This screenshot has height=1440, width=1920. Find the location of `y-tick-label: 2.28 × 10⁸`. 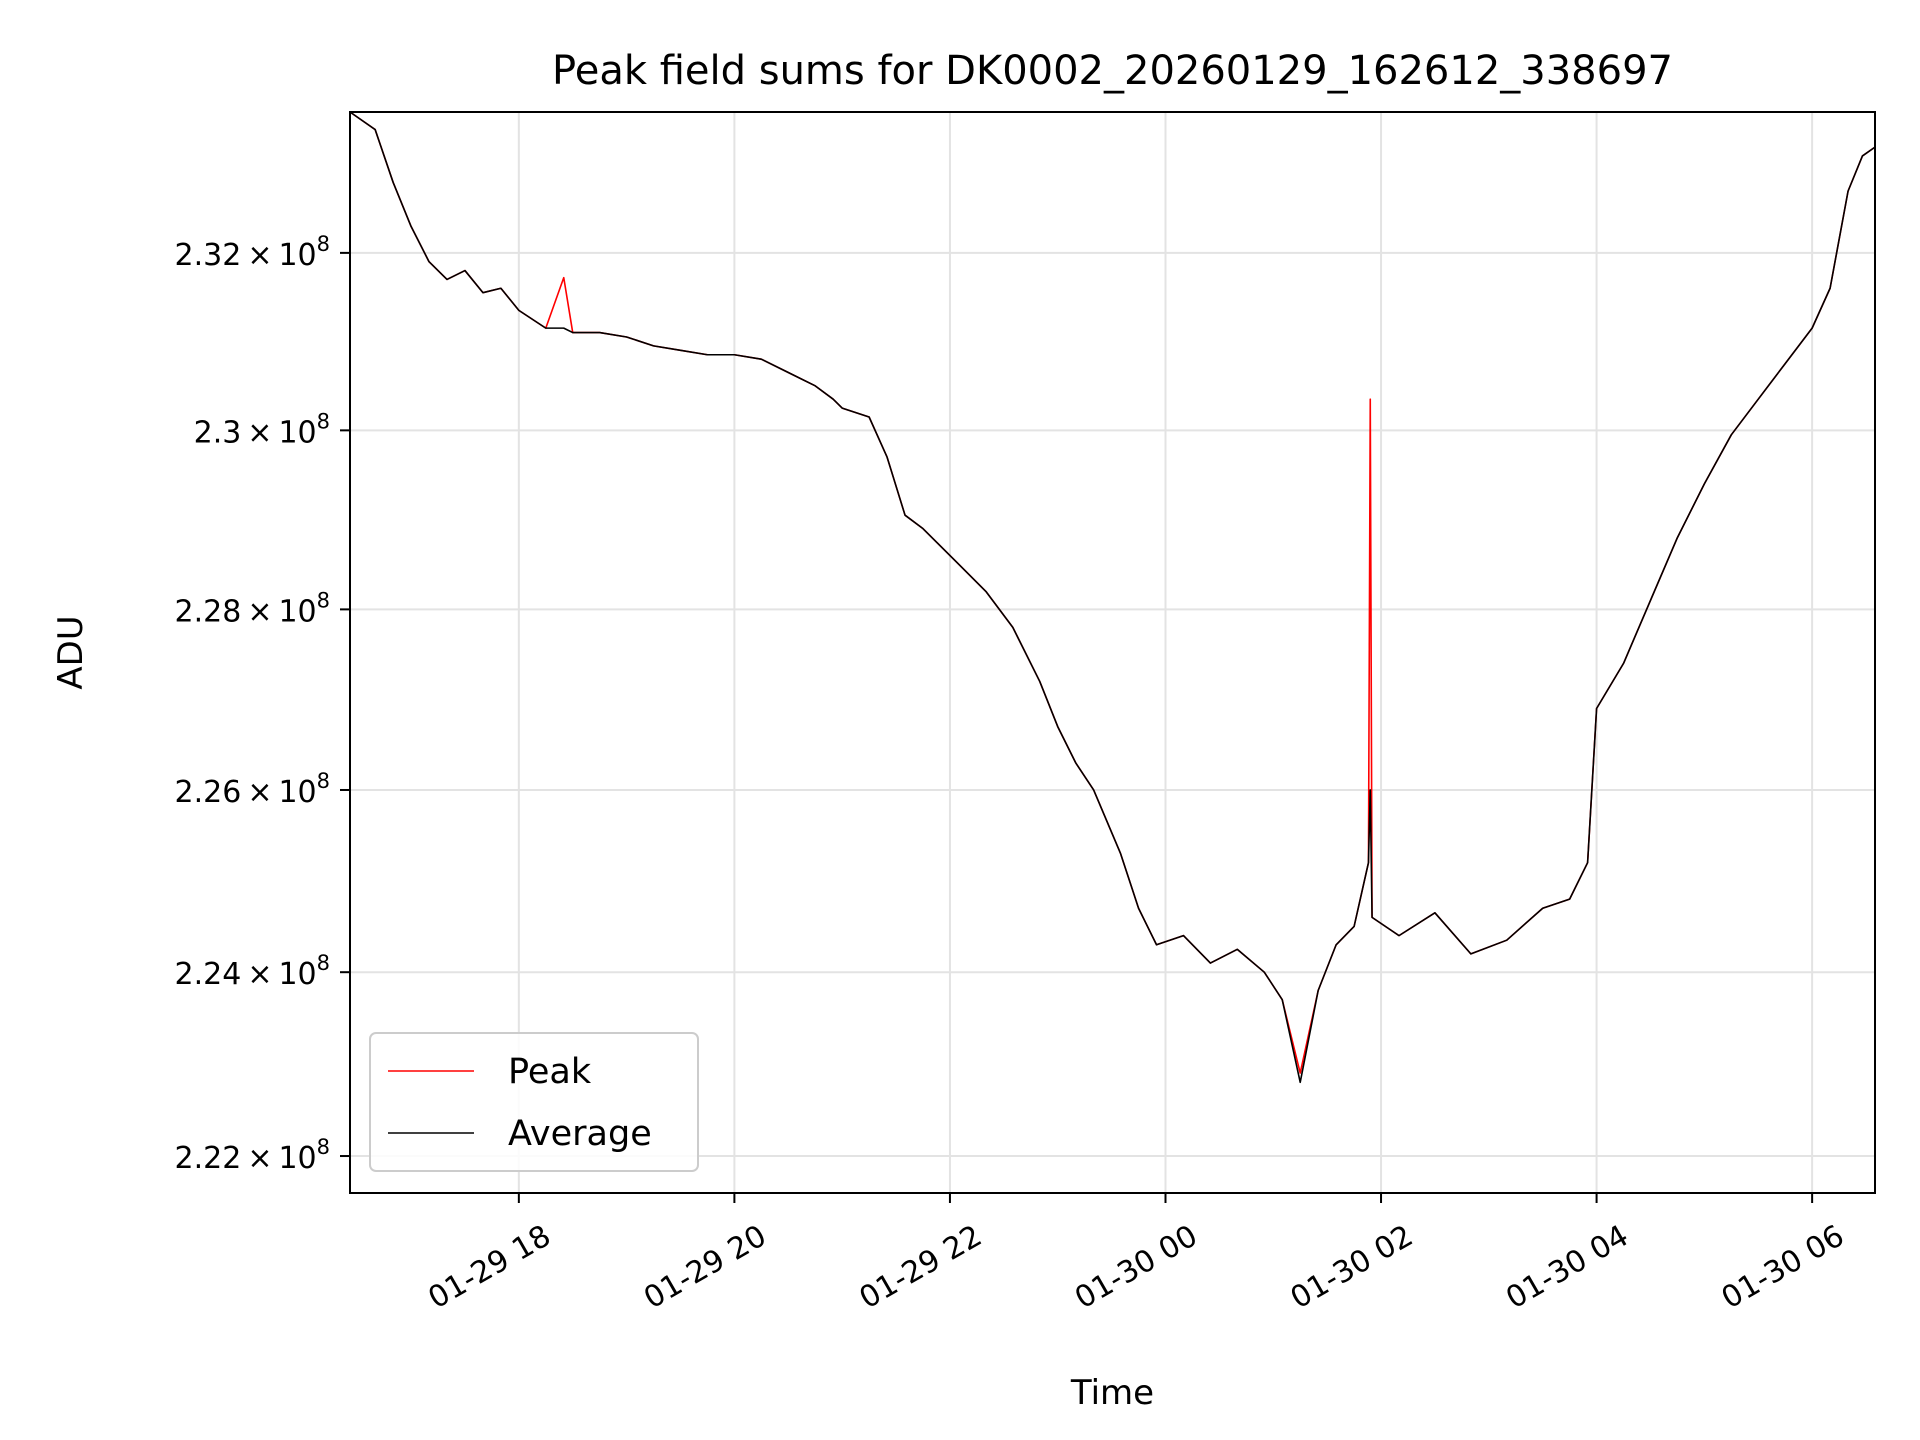

y-tick-label: 2.28 × 10⁸ is located at coordinates (252, 608).